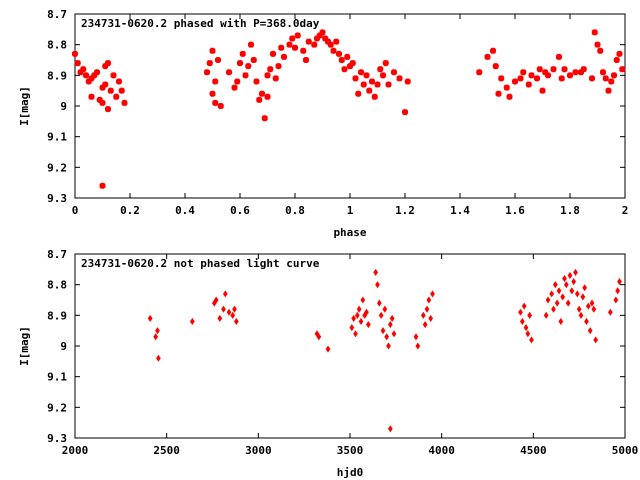 This screenshot has height=480, width=640. What do you see at coordinates (75, 210) in the screenshot?
I see `x-tick-label: 0` at bounding box center [75, 210].